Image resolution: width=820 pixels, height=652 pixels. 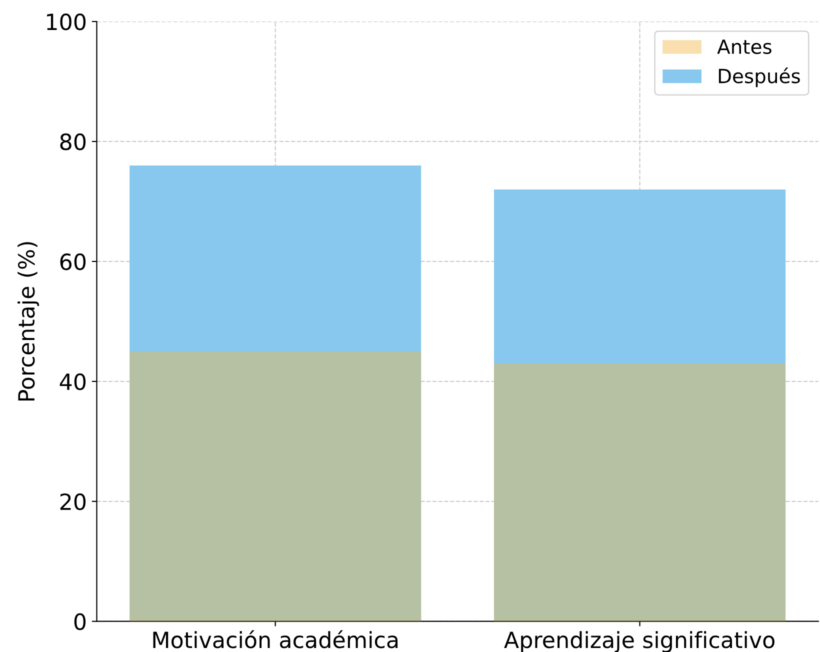 I want to click on y-tick-label: 100, so click(x=66, y=21).